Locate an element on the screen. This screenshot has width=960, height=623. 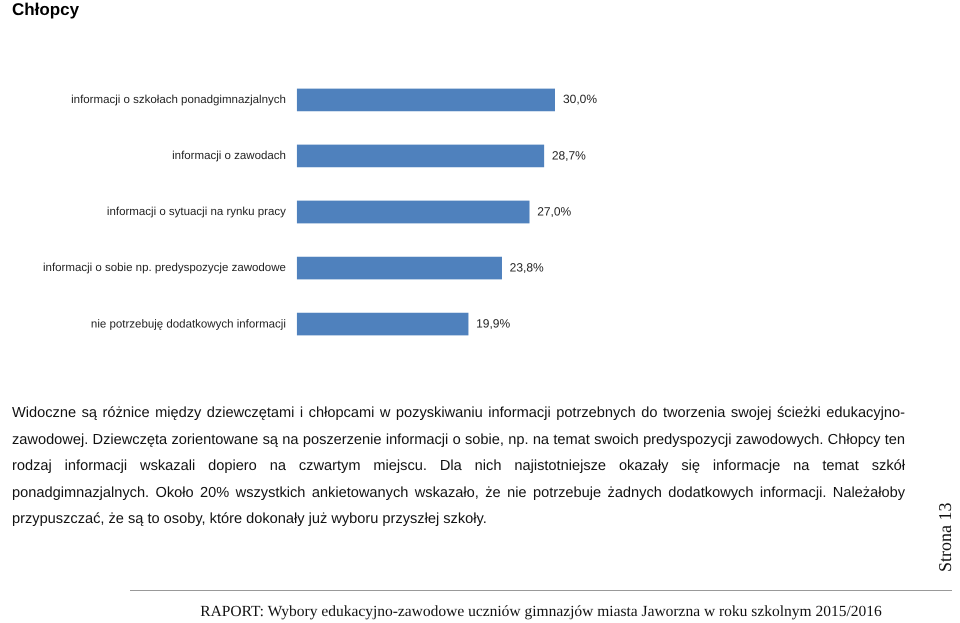
y-tick-label: informacji o sytuacji na rynku pracy is located at coordinates (196, 212).